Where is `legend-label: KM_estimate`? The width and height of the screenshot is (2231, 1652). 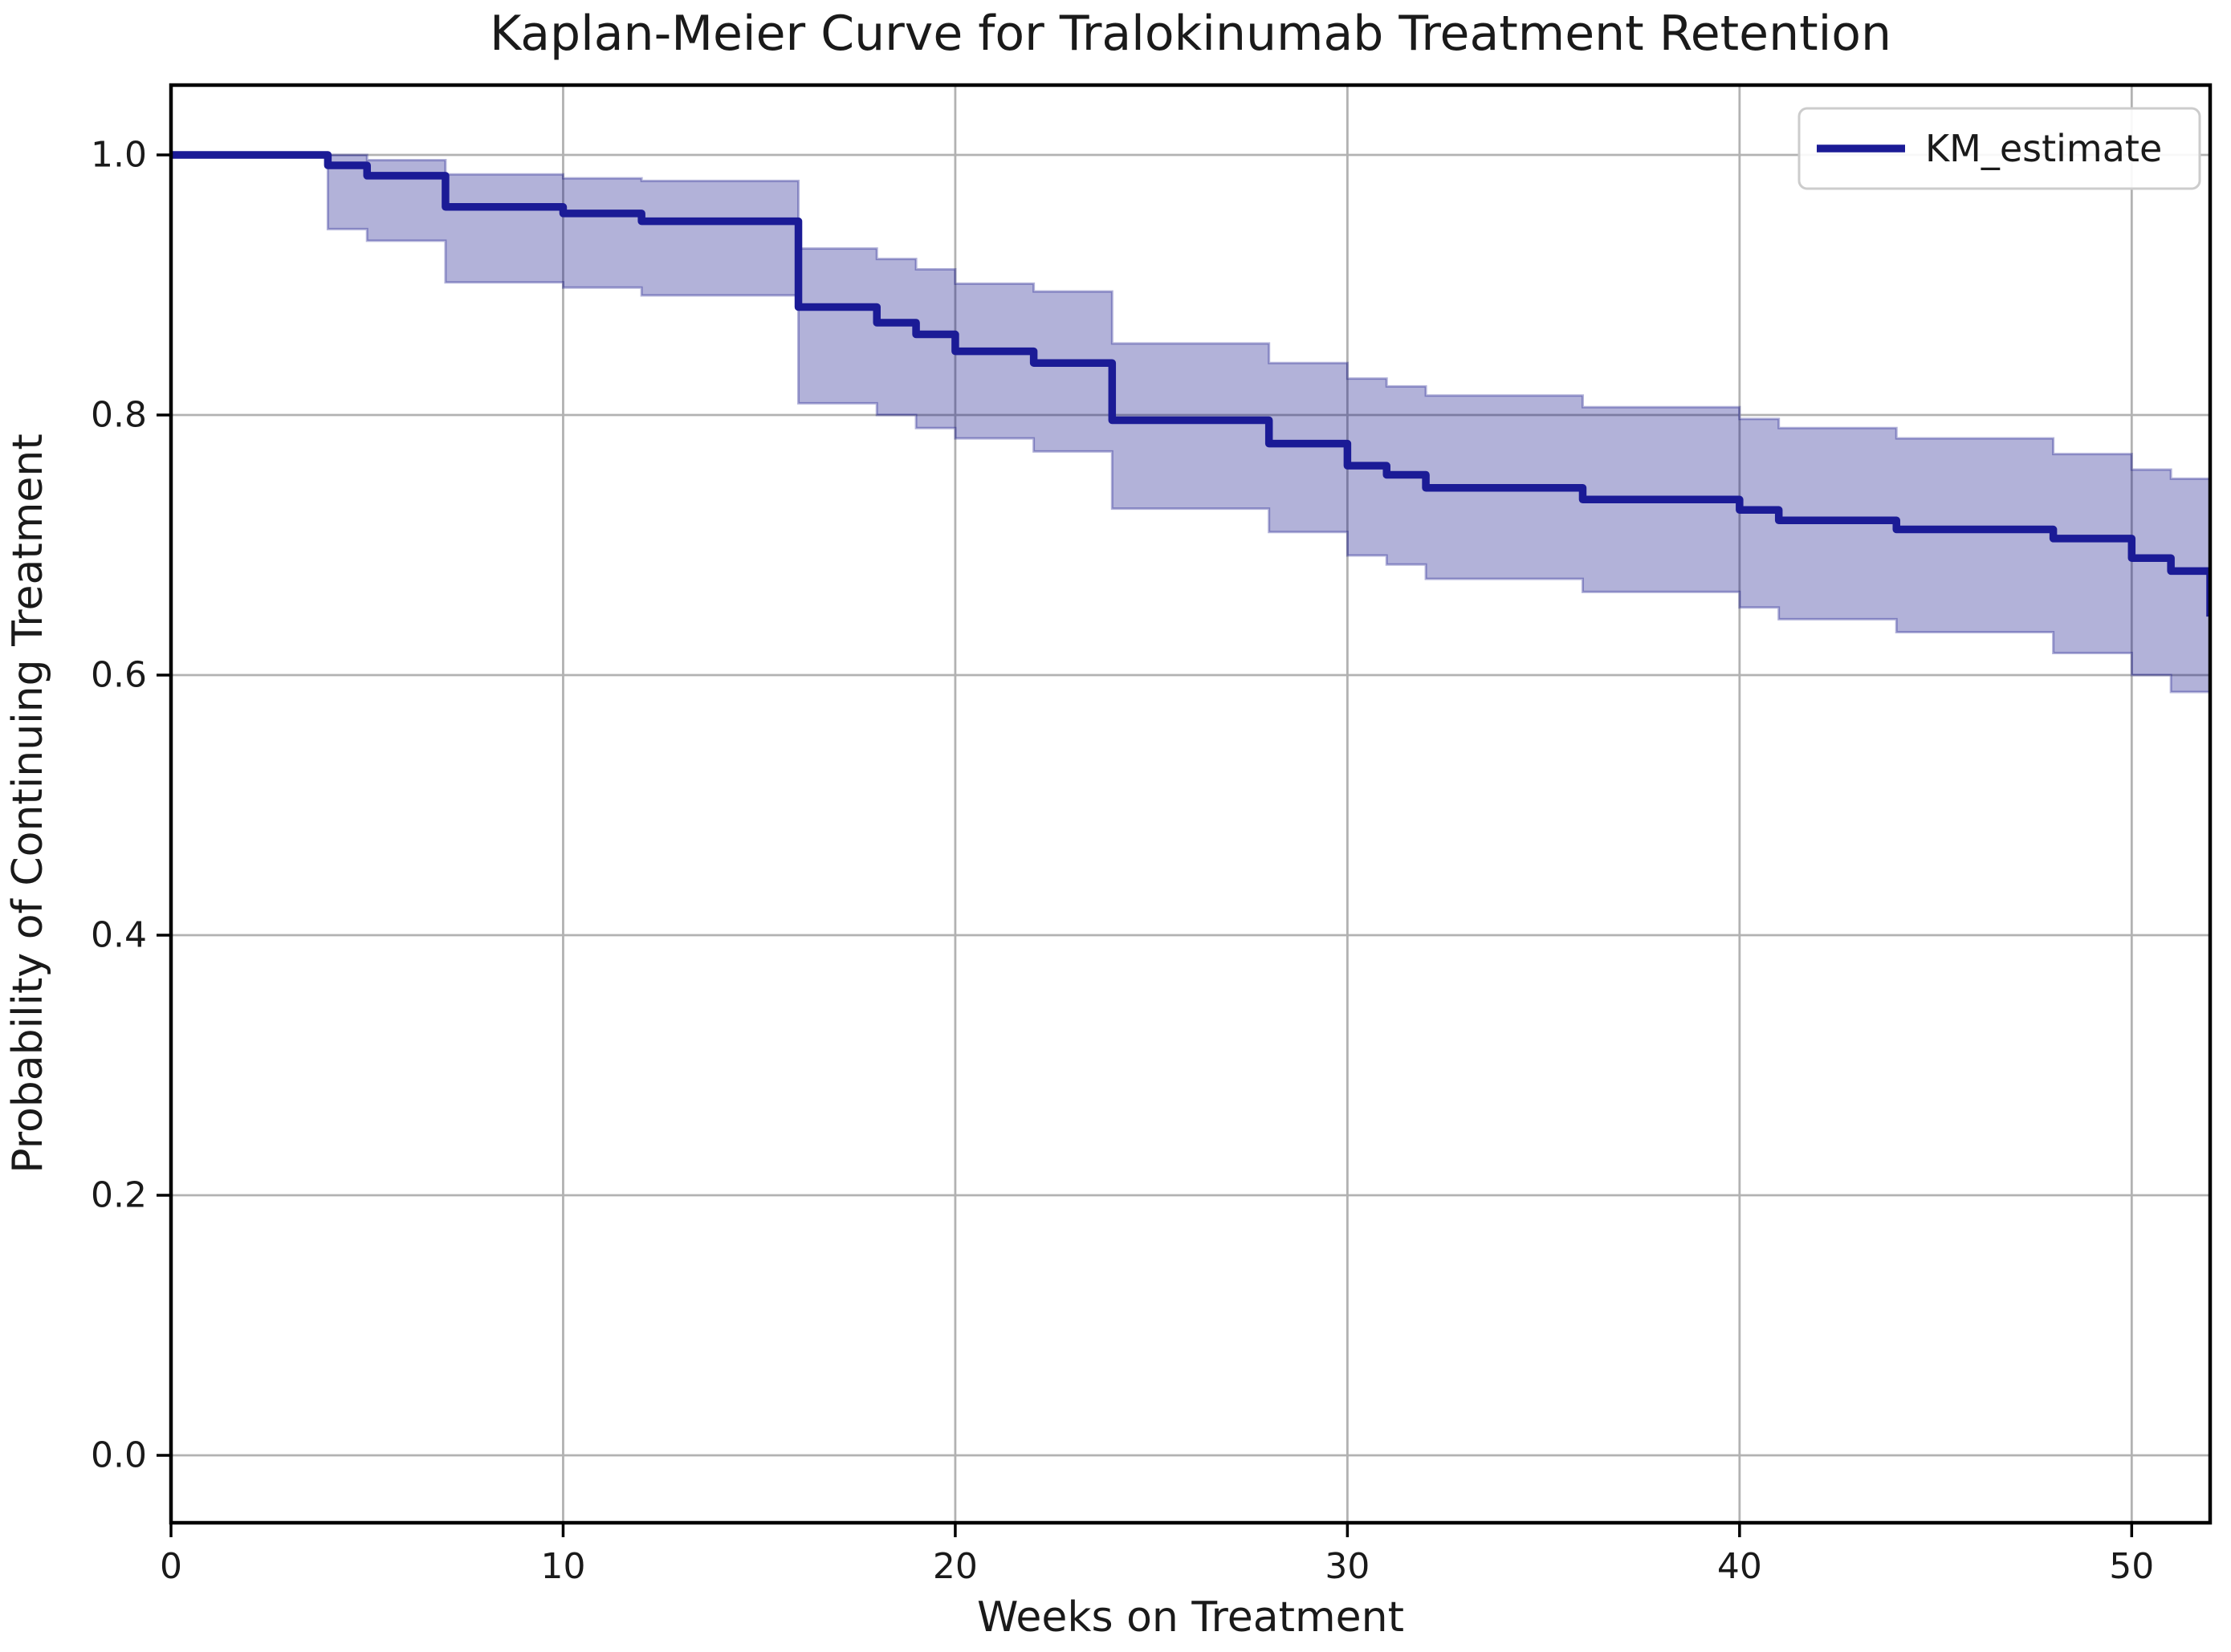 legend-label: KM_estimate is located at coordinates (2043, 148).